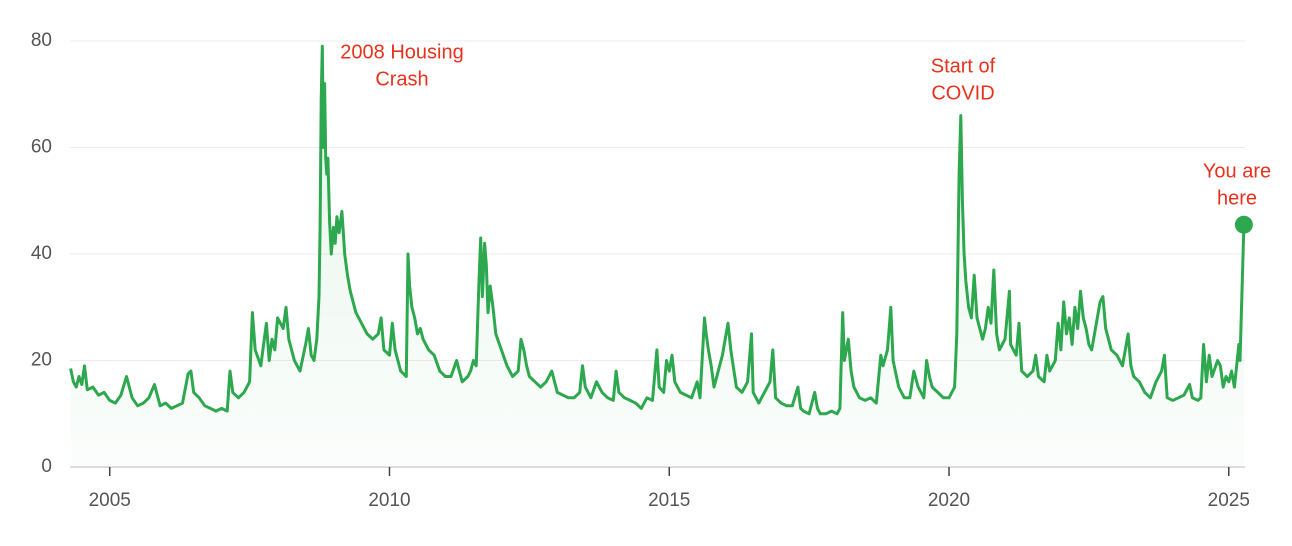 This screenshot has width=1292, height=546. I want to click on x-tick-label: 2015, so click(669, 500).